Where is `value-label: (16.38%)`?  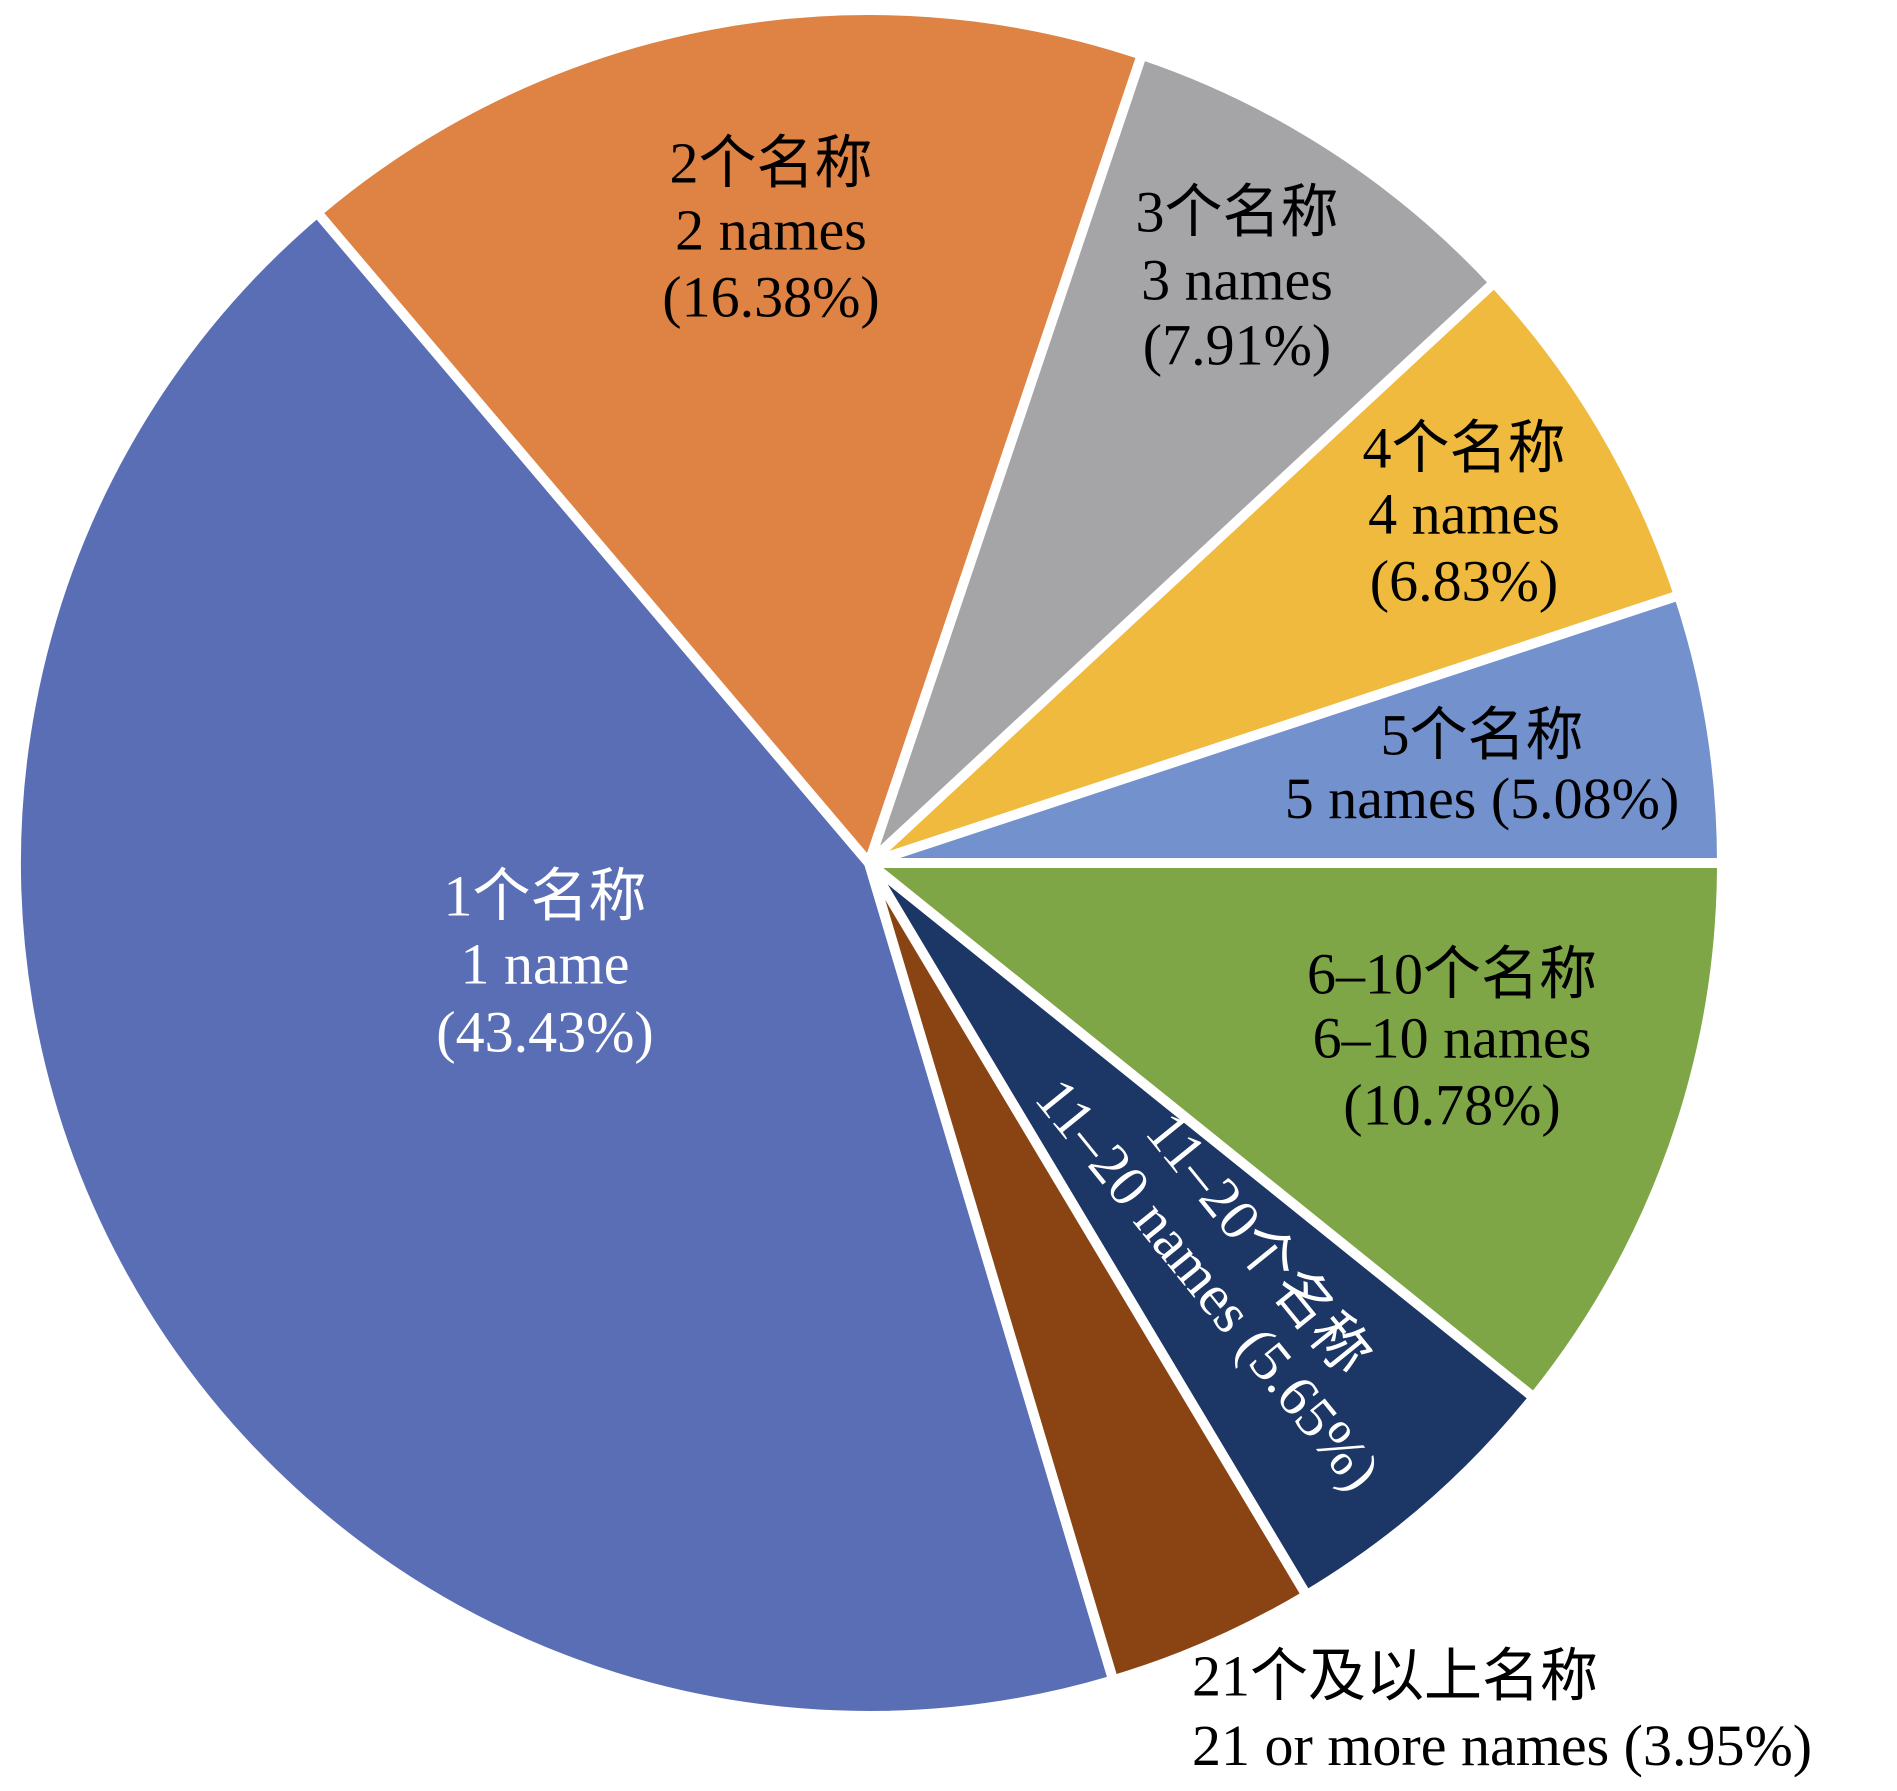 value-label: (16.38%) is located at coordinates (770, 296).